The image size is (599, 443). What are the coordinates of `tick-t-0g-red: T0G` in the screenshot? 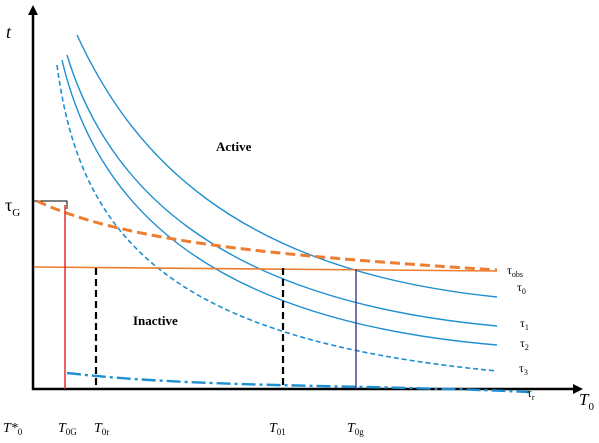 It's located at (67, 429).